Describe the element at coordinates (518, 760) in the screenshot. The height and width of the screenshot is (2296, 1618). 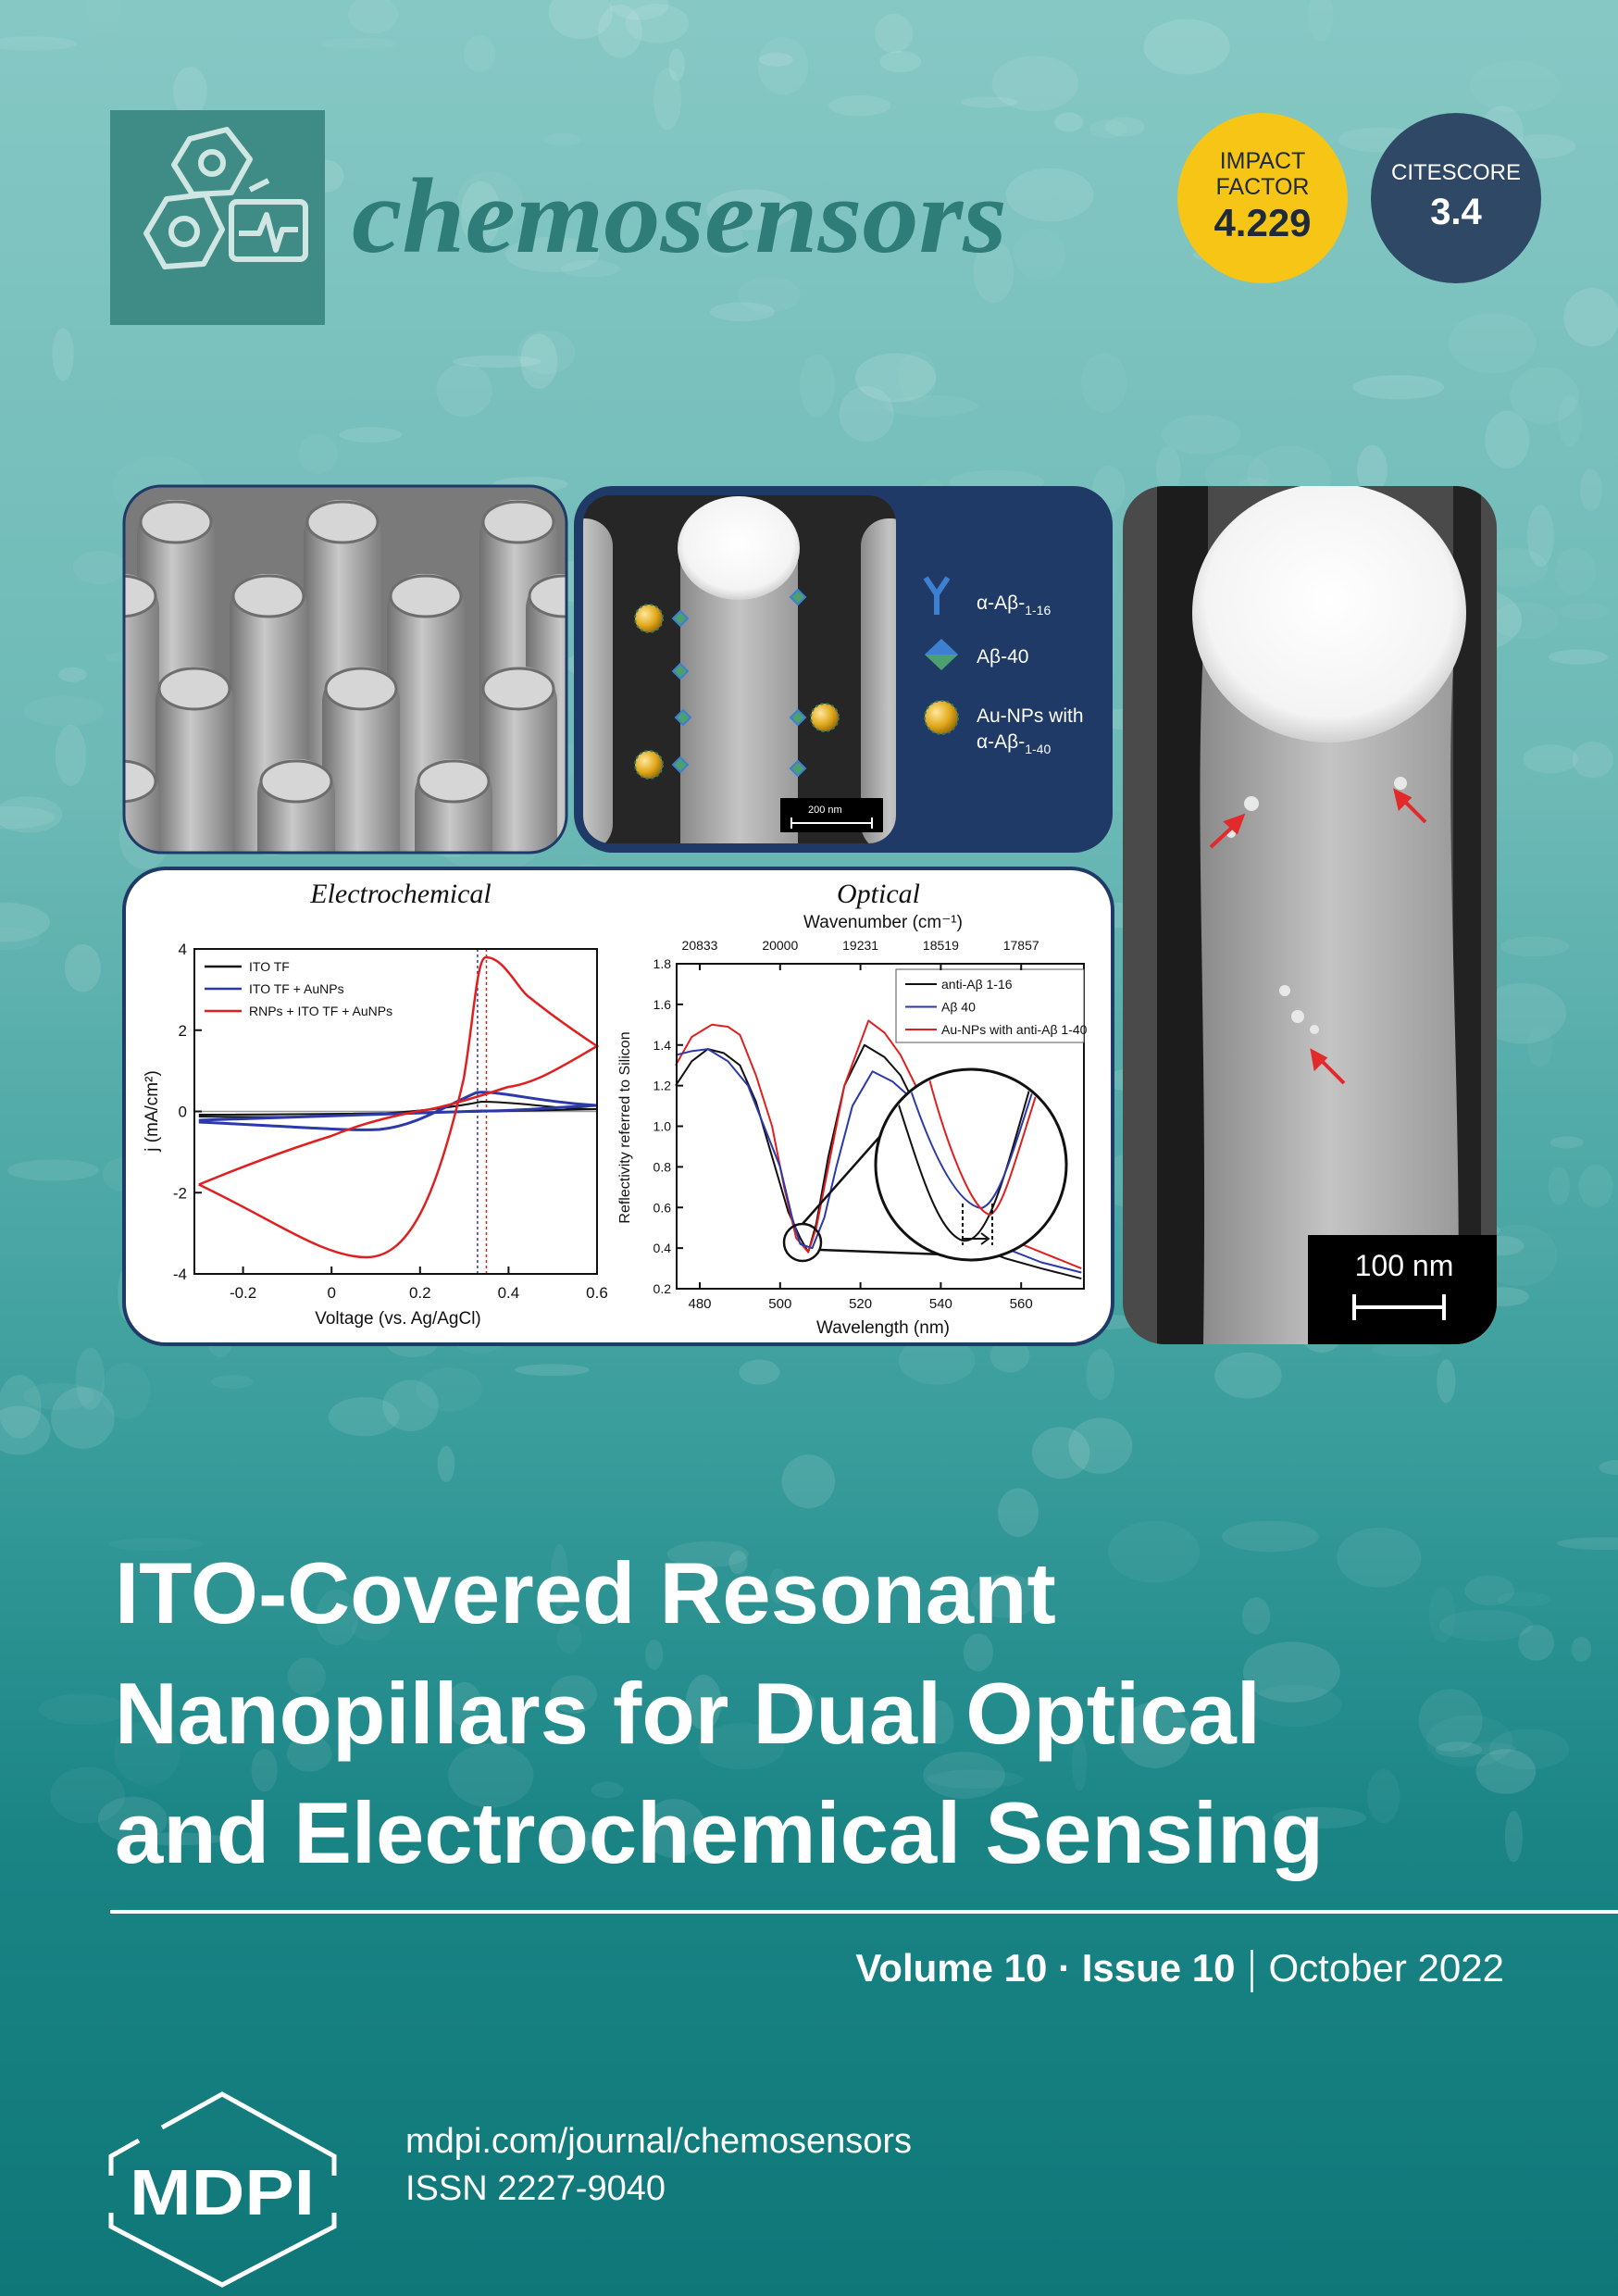
I see `pillar` at that location.